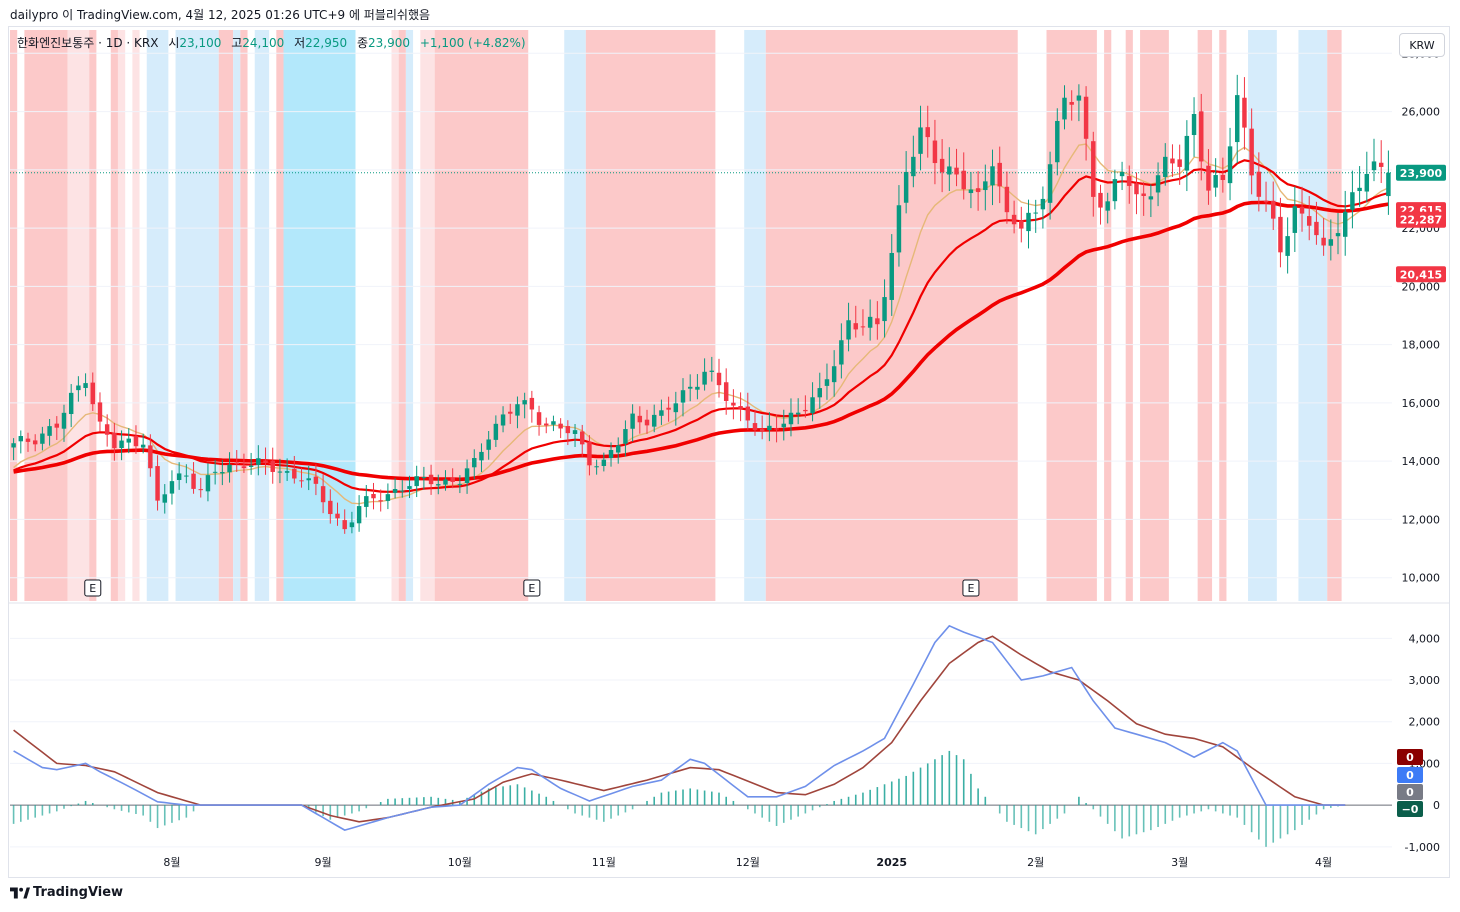 This screenshot has height=912, width=1460. I want to click on tradingview-logo-icon, so click(20, 892).